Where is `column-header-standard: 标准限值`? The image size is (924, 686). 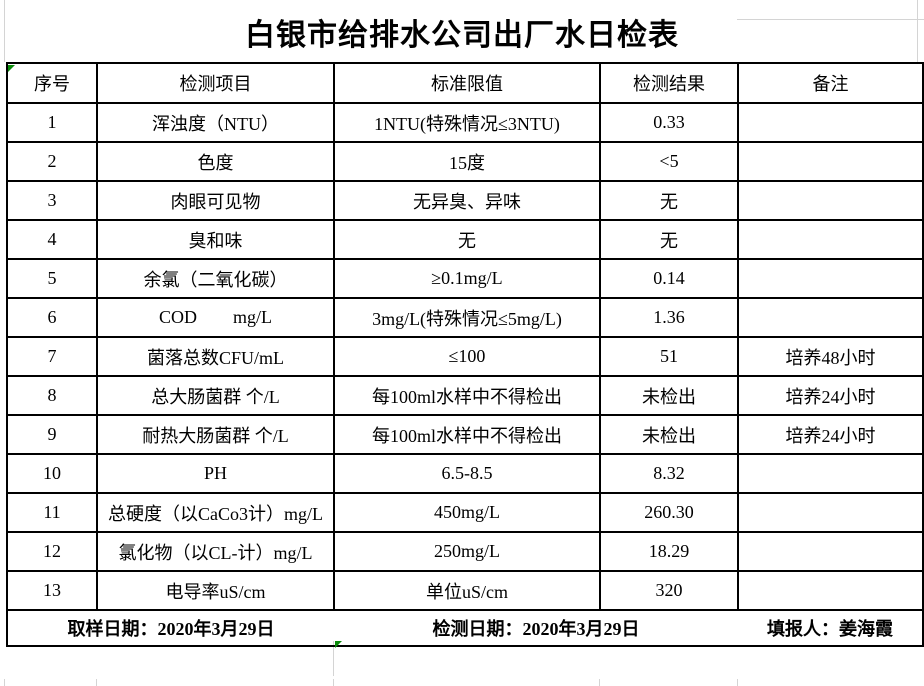
column-header-standard: 标准限值 is located at coordinates (467, 83).